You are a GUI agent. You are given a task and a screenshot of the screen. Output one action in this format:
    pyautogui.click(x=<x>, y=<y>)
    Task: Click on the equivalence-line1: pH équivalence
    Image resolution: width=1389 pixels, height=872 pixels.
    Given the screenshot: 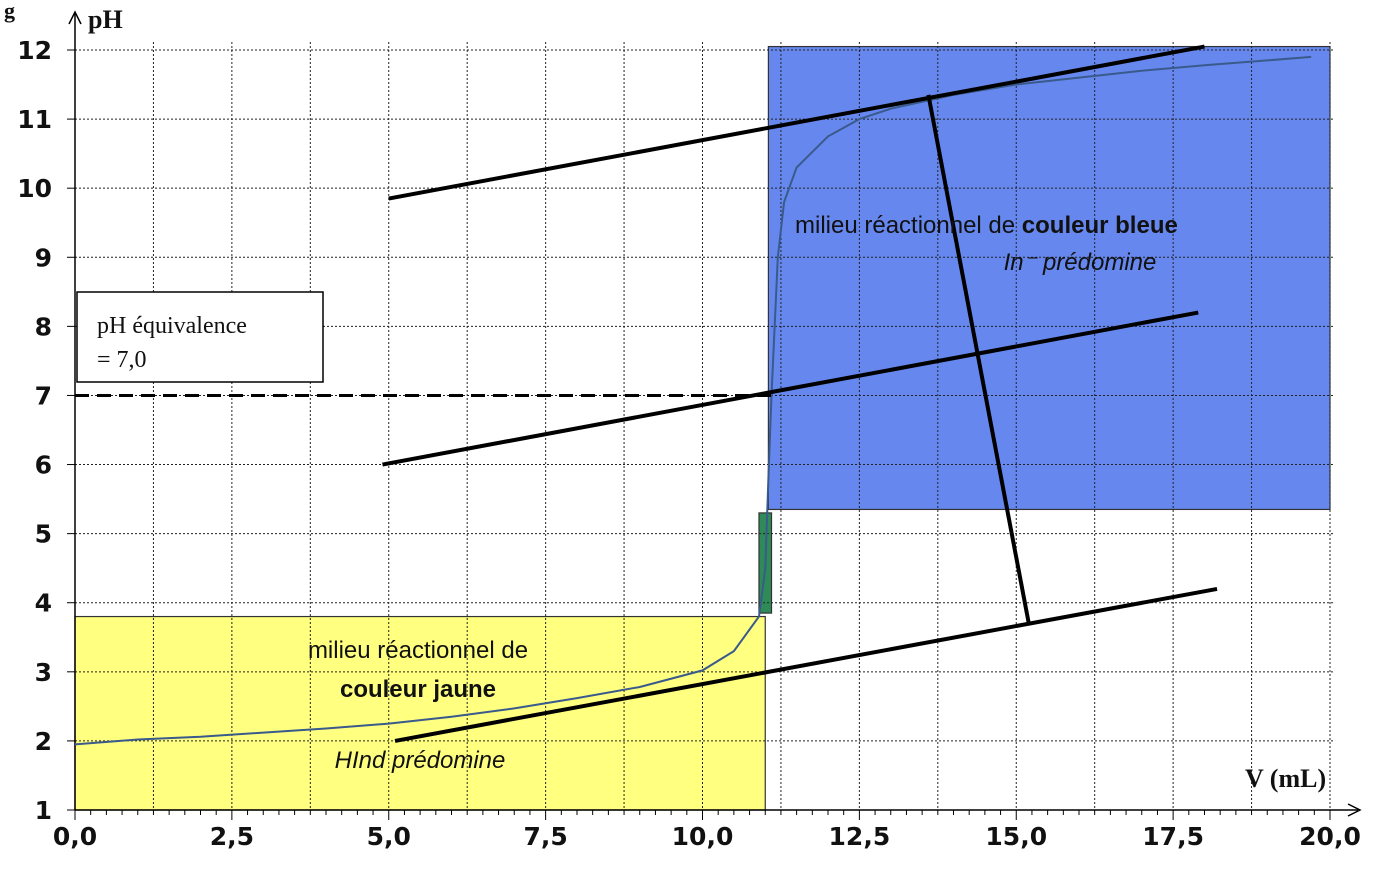 What is the action you would take?
    pyautogui.click(x=172, y=326)
    